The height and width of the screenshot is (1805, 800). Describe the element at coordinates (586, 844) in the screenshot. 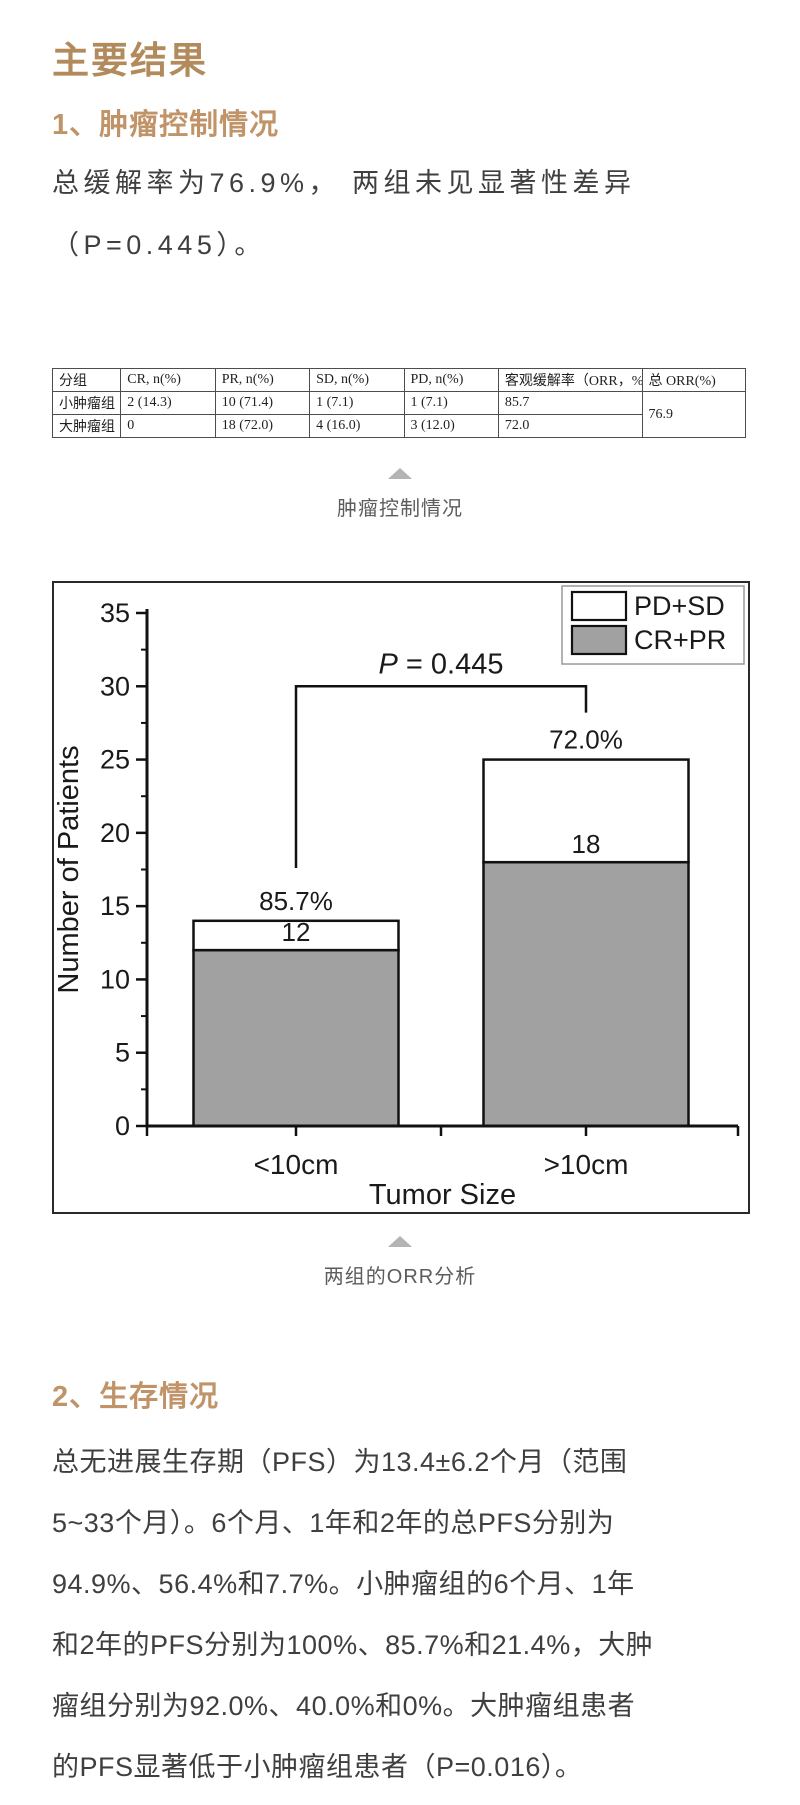

I see `svg-text: 18` at that location.